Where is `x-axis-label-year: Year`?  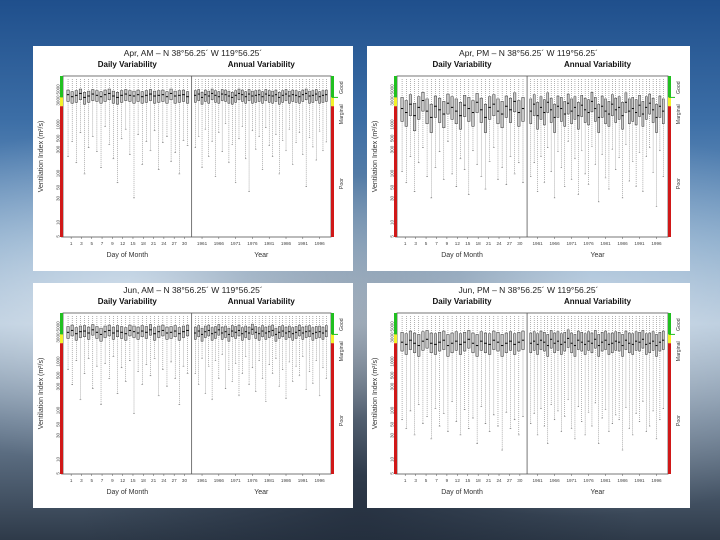 x-axis-label-year: Year is located at coordinates (261, 492).